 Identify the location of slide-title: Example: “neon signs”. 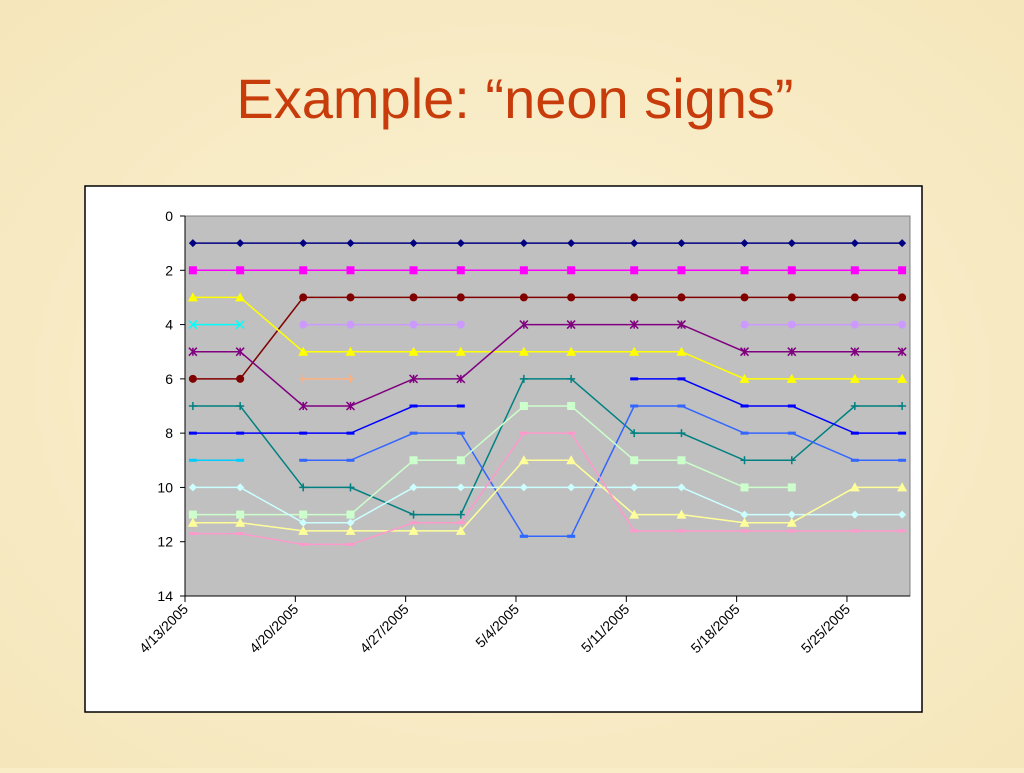
(514, 98).